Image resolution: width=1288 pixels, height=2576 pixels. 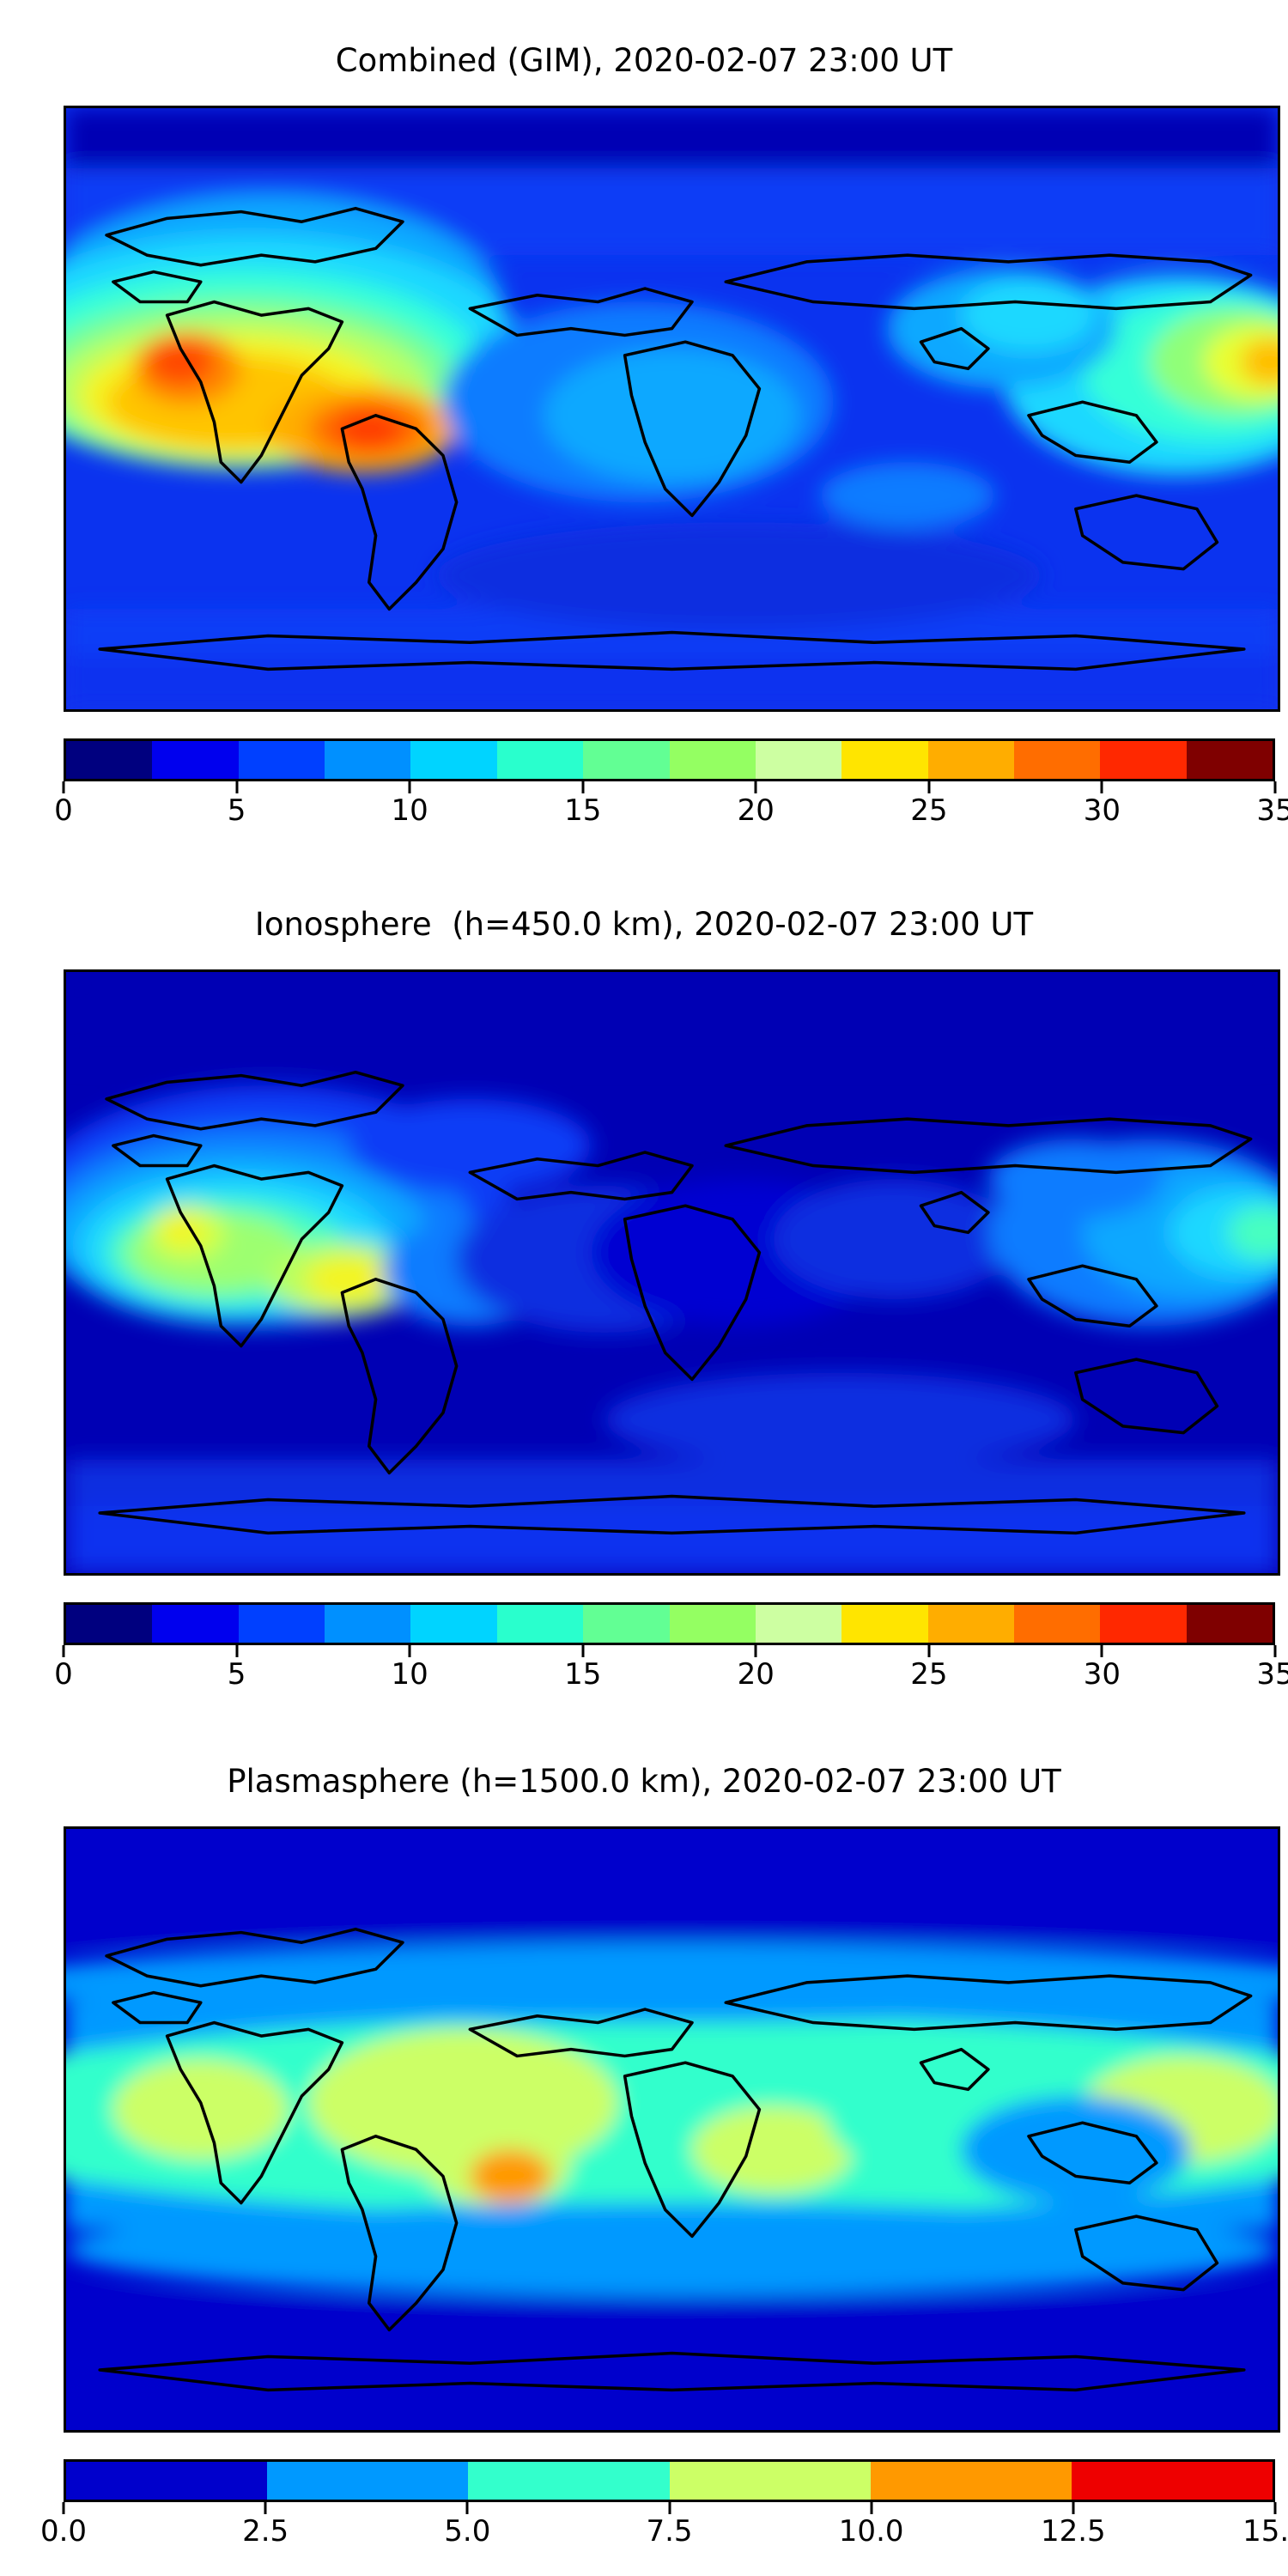 I want to click on colorbar-ticks-combined, so click(x=669, y=788).